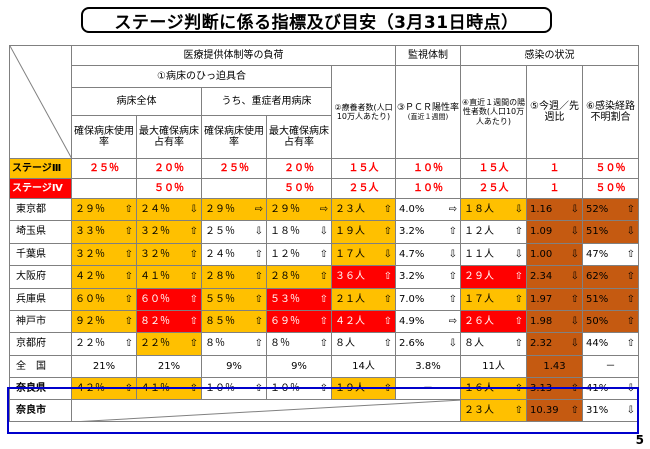 The height and width of the screenshot is (449, 650). What do you see at coordinates (474, 344) in the screenshot?
I see `cell-value: ８人` at bounding box center [474, 344].